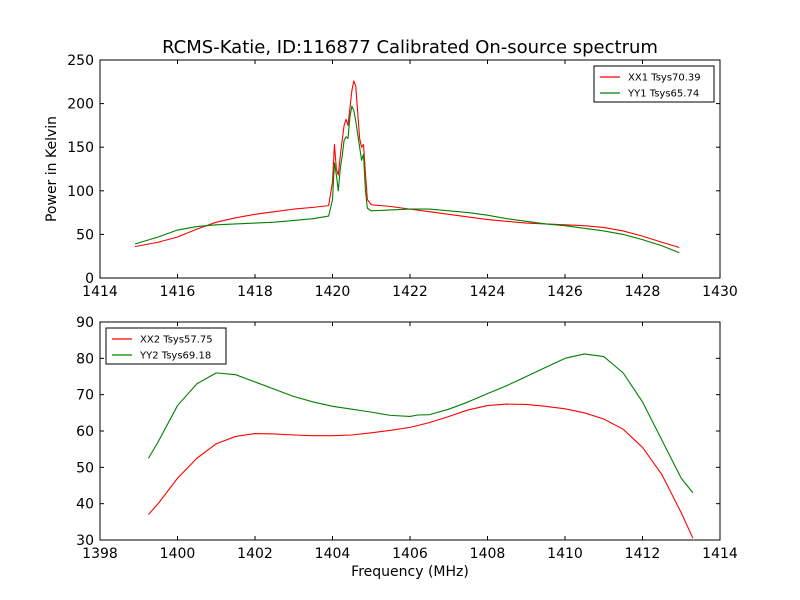 The image size is (800, 600). I want to click on x-tick-label: 1408, so click(488, 554).